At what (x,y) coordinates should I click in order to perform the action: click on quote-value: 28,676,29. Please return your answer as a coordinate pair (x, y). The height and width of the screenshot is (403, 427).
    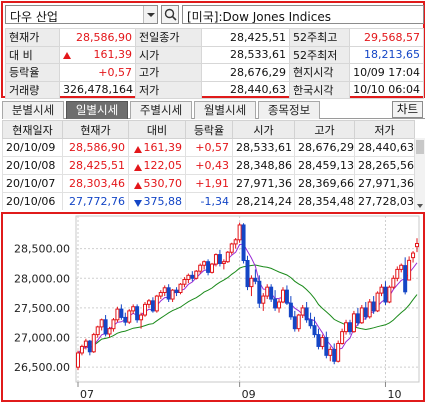
    Looking at the image, I should click on (245, 72).